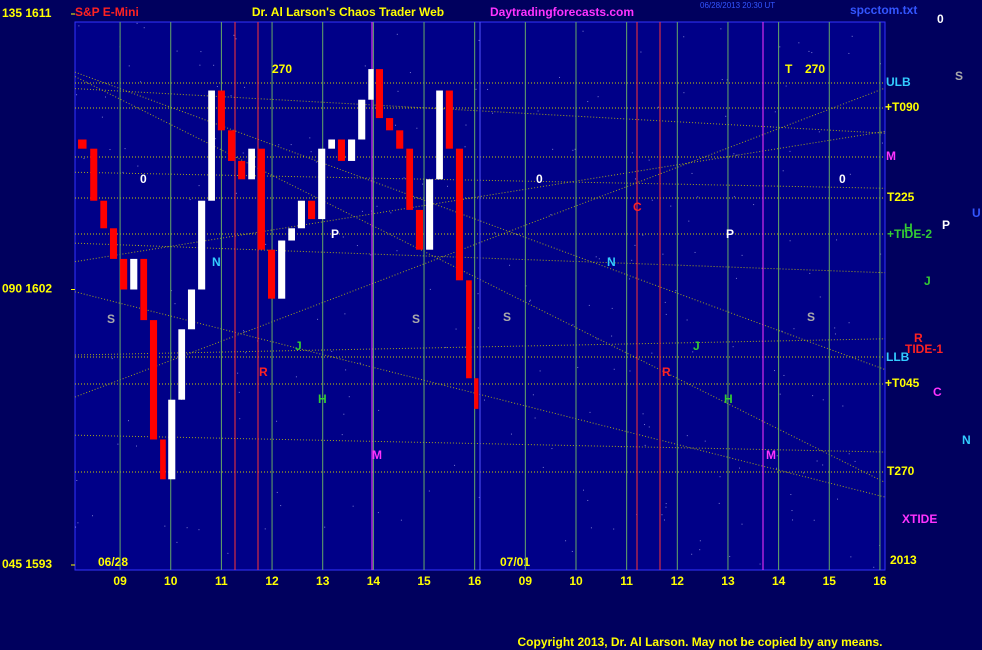  Describe the element at coordinates (323, 581) in the screenshot. I see `x-tick-label: 13` at that location.